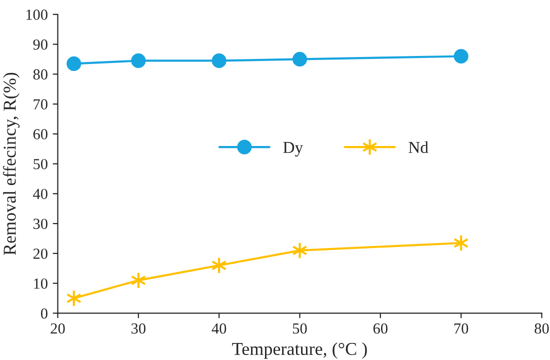 The height and width of the screenshot is (360, 550). I want to click on x-tick-label: 60, so click(380, 328).